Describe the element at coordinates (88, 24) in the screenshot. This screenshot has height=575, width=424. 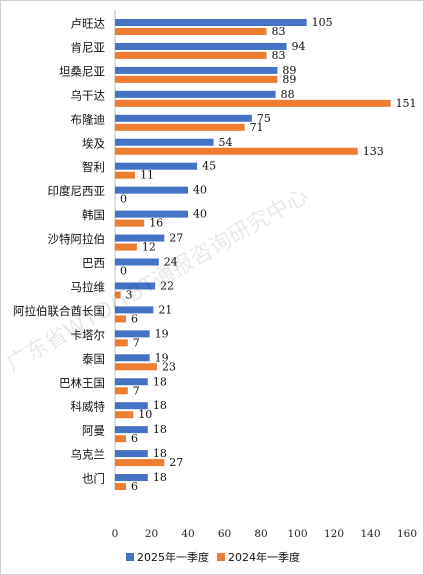
I see `category-label: 卢旺达` at that location.